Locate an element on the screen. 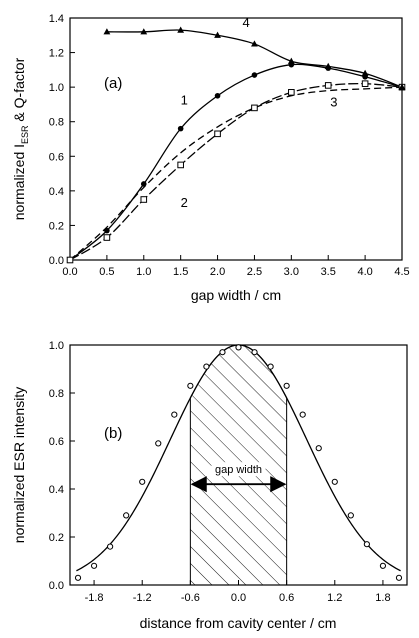  y-tick-label-b: 0.0 is located at coordinates (56, 586).